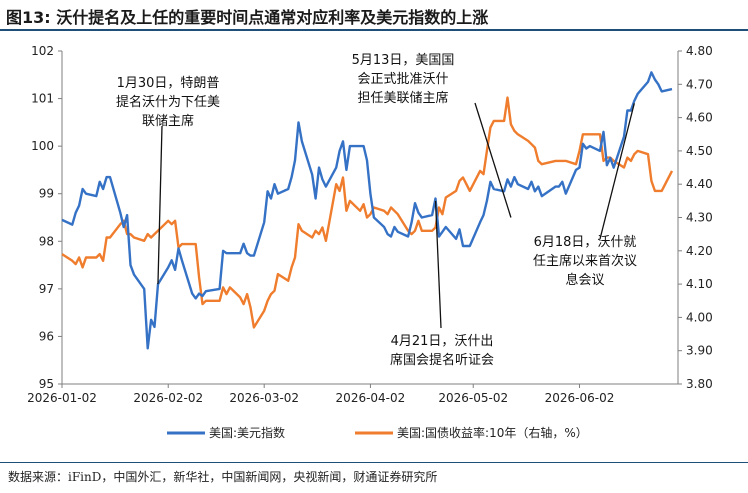 This screenshot has width=748, height=493. What do you see at coordinates (580, 398) in the screenshot?
I see `x-axis-tick-label: 2026-06-02` at bounding box center [580, 398].